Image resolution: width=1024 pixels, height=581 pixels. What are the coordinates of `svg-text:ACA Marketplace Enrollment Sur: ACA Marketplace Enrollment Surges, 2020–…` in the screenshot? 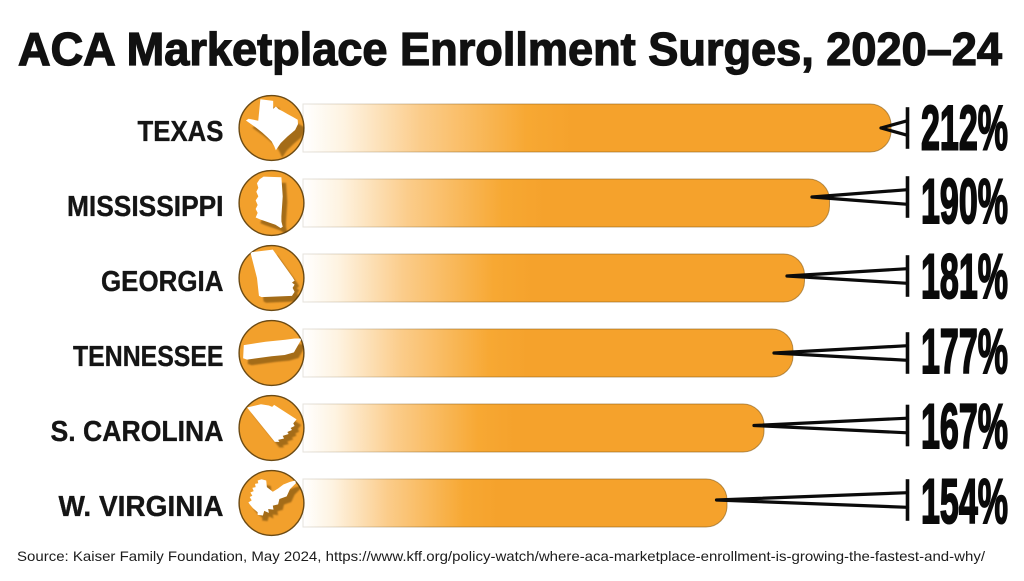 It's located at (510, 49).